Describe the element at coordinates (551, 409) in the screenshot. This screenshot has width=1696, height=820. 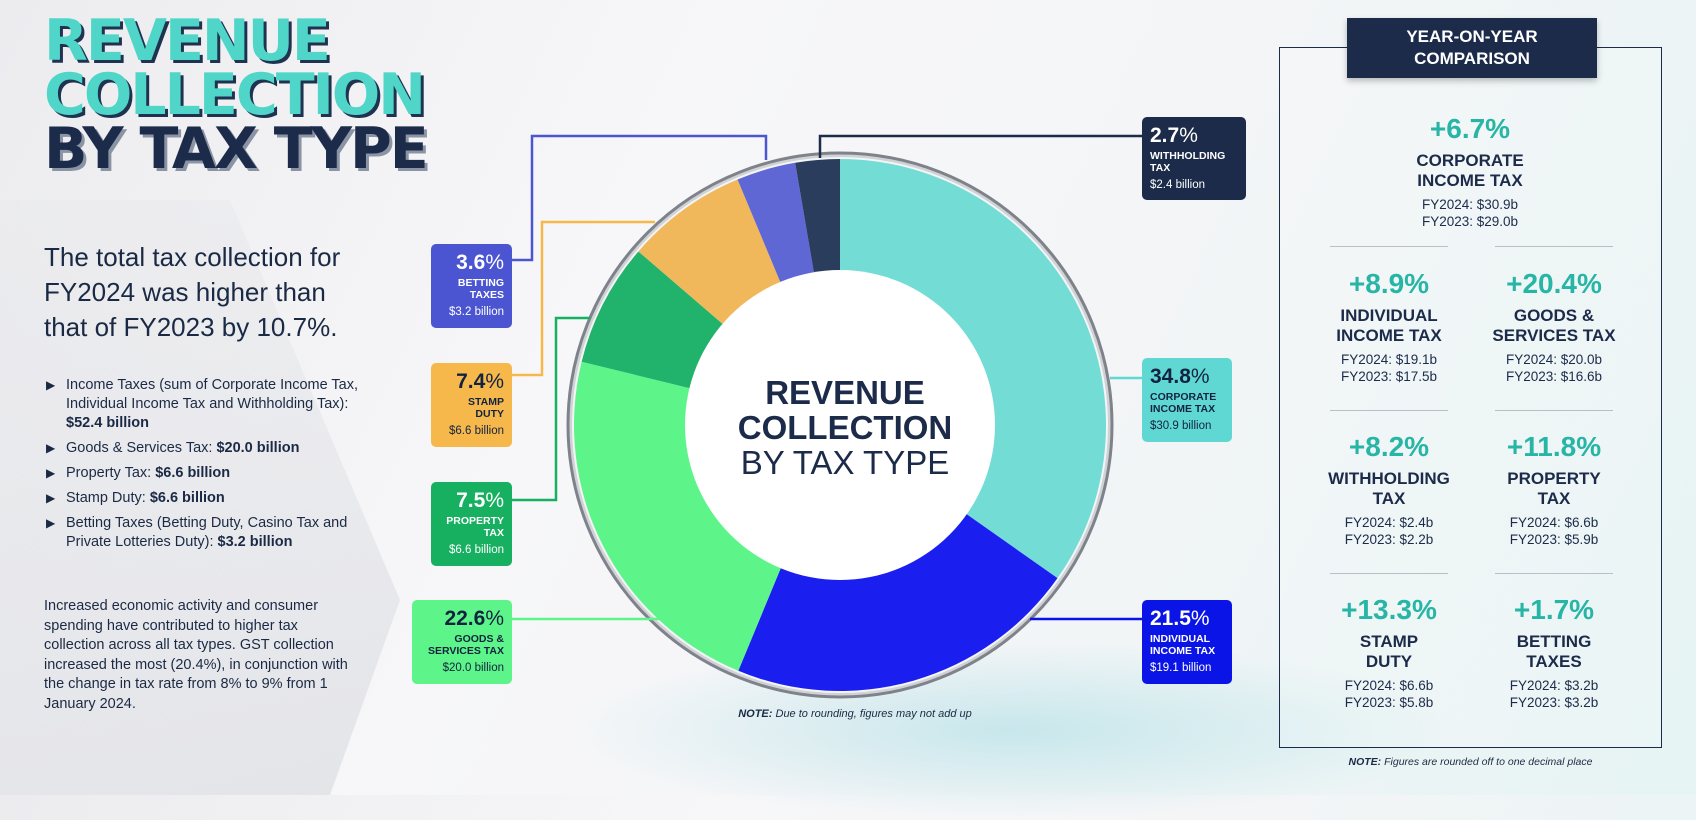
I see `leader-line-property` at that location.